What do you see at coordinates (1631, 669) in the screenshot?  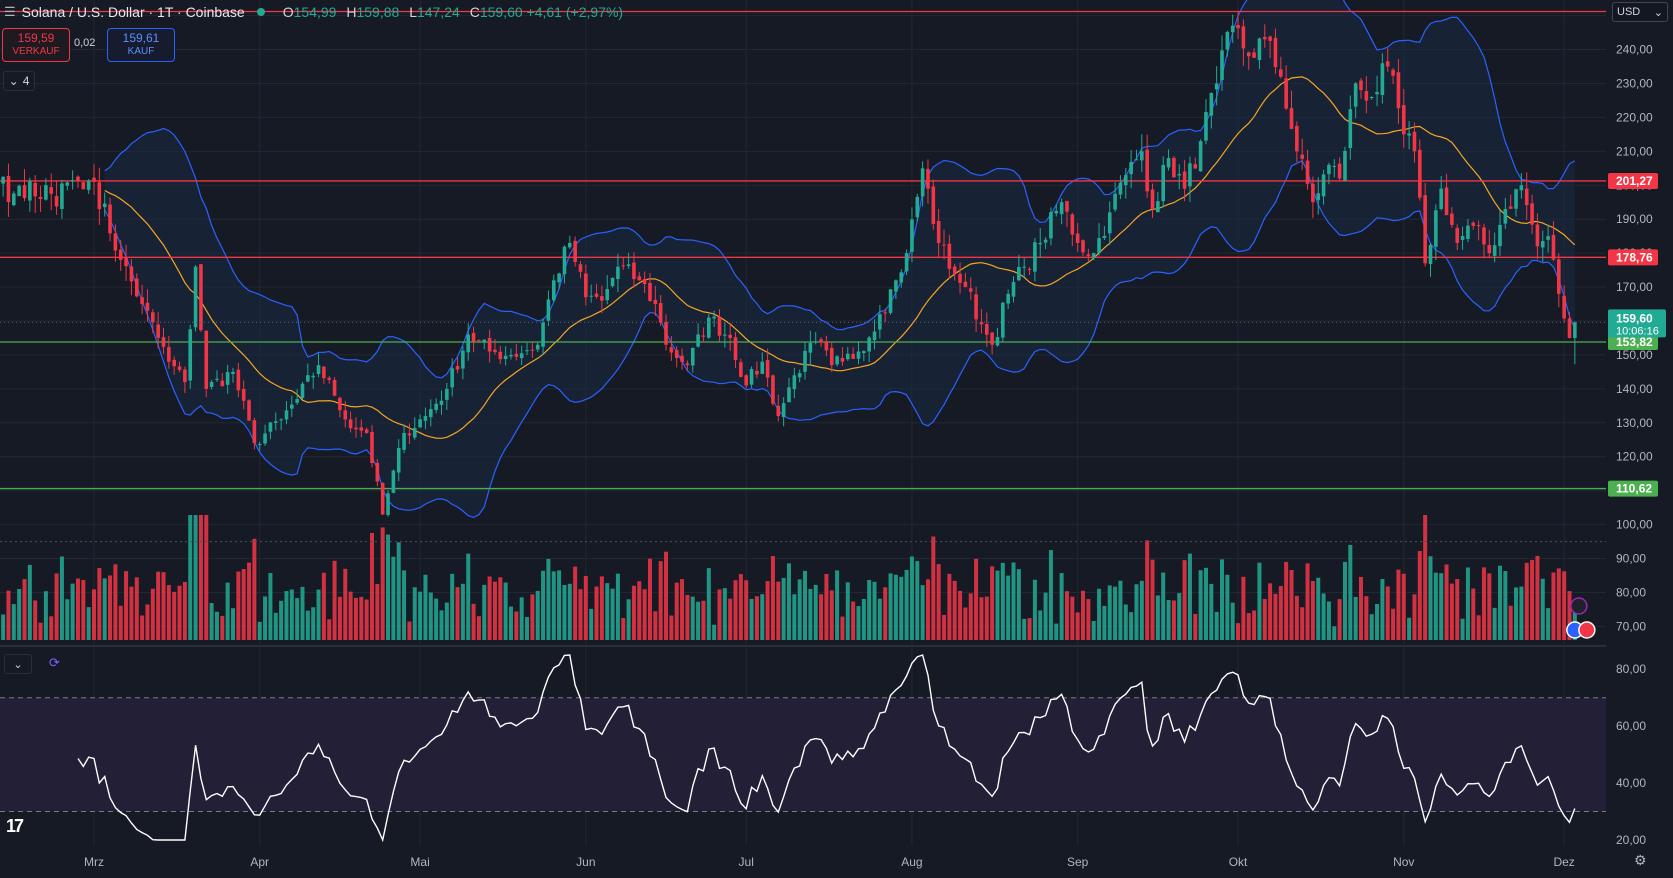 I see `rsi-tick-label: 80,00` at bounding box center [1631, 669].